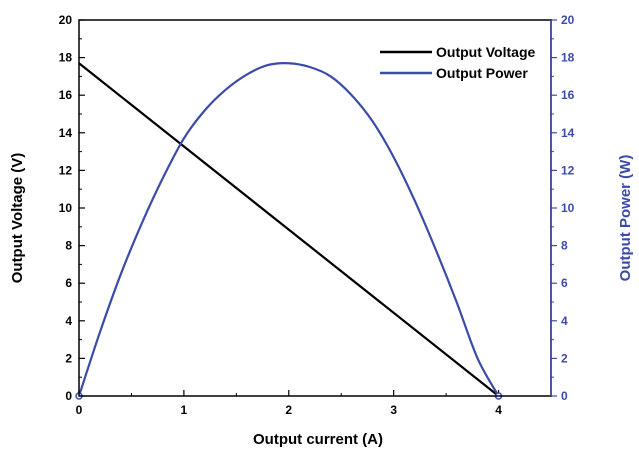  Describe the element at coordinates (66, 95) in the screenshot. I see `left-tick-label: 16` at that location.